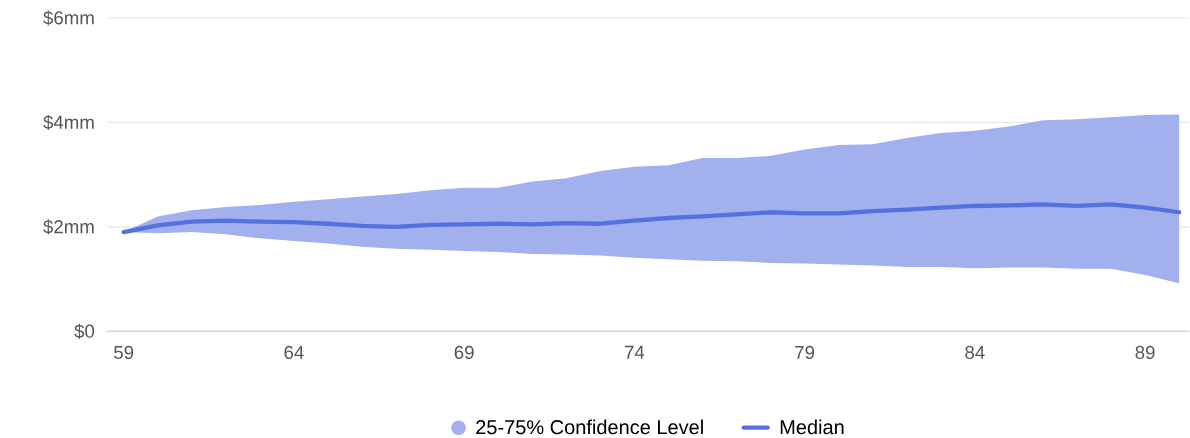 Image resolution: width=1190 pixels, height=438 pixels. I want to click on y-tick-label: $0, so click(84, 331).